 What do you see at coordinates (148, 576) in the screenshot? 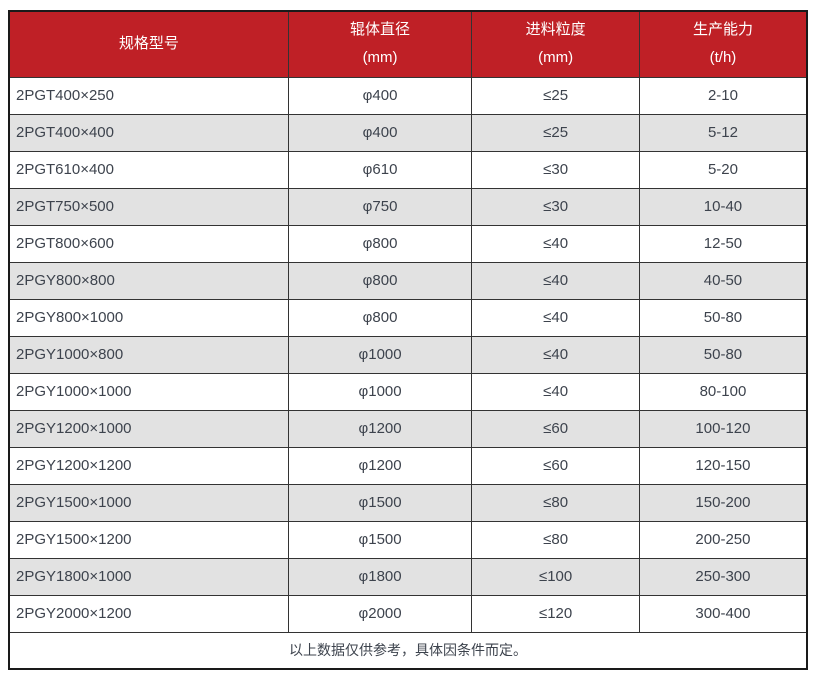
I see `cell-model: 2PGY1800×1000` at bounding box center [148, 576].